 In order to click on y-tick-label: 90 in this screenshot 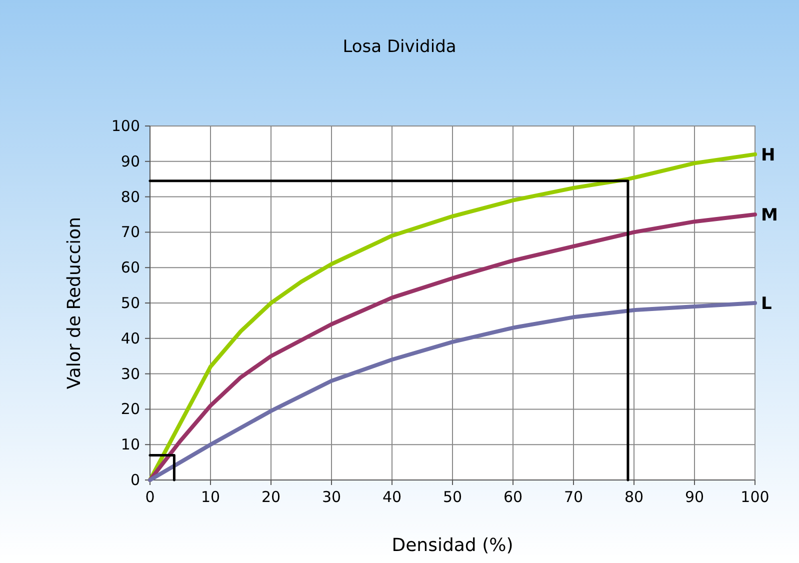, I will do `click(130, 161)`.